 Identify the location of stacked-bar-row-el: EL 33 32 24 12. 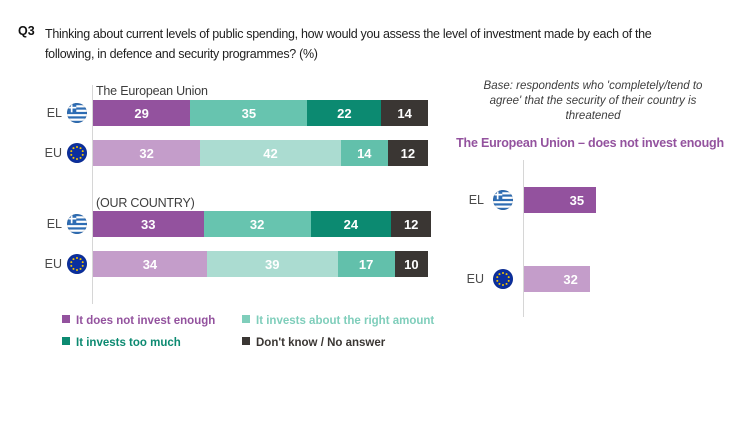
(370, 224).